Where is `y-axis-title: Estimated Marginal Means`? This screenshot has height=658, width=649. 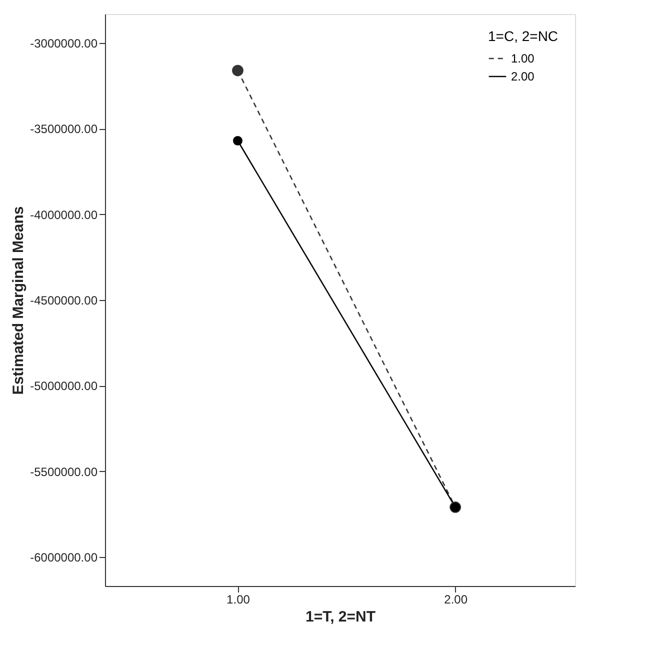
y-axis-title: Estimated Marginal Means is located at coordinates (19, 300).